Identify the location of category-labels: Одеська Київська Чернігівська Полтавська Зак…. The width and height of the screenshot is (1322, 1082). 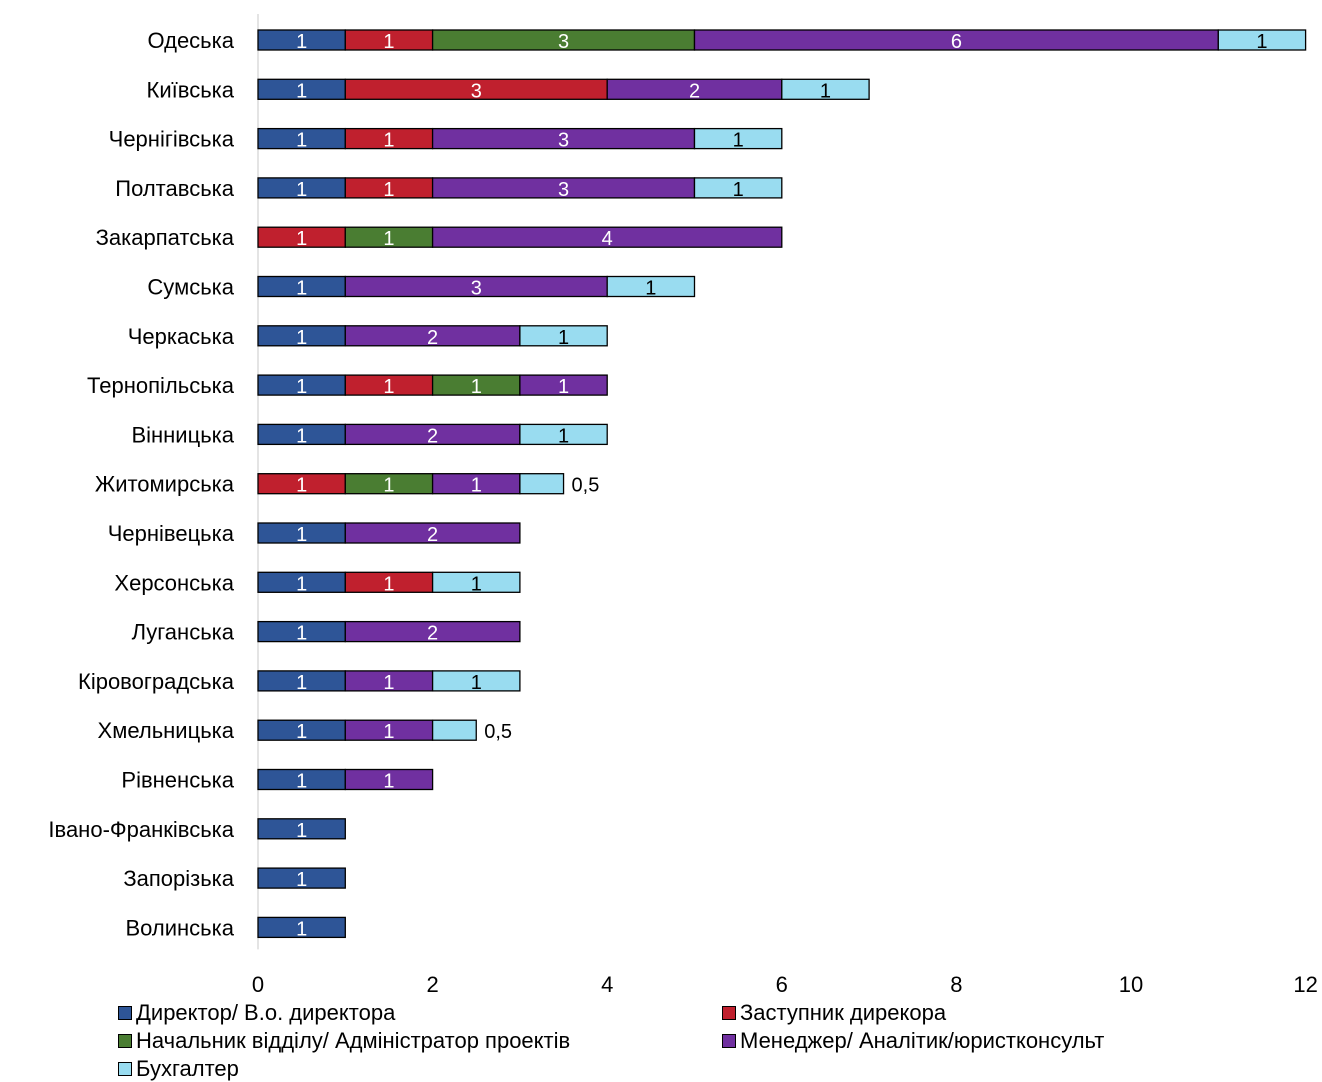
(141, 484).